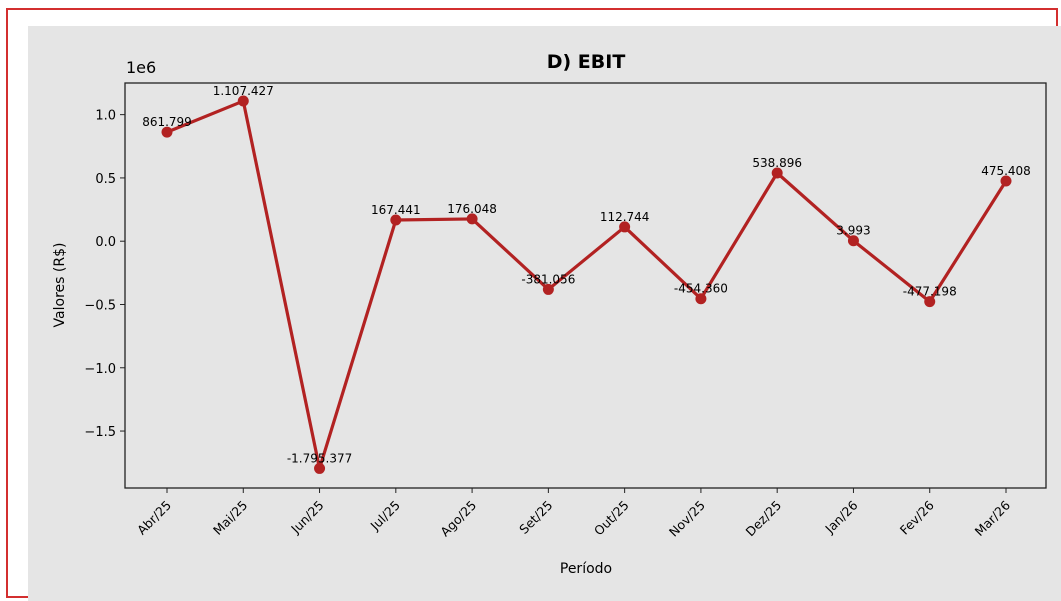 The height and width of the screenshot is (601, 1061). Describe the element at coordinates (472, 209) in the screenshot. I see `data-label: 176.048` at that location.